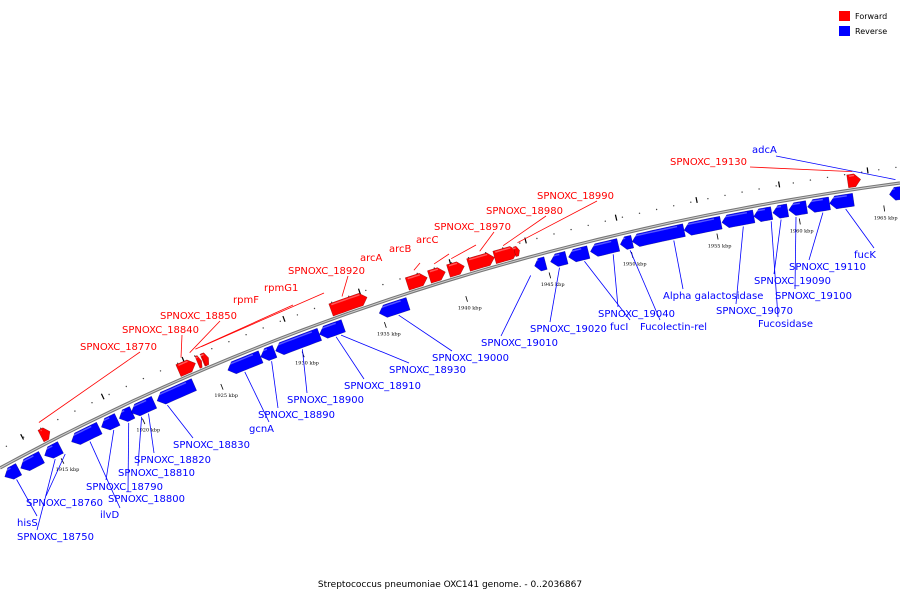 This screenshot has width=900, height=600. I want to click on label-spnoxc-18900: SPNOXC_18900, so click(325, 377).